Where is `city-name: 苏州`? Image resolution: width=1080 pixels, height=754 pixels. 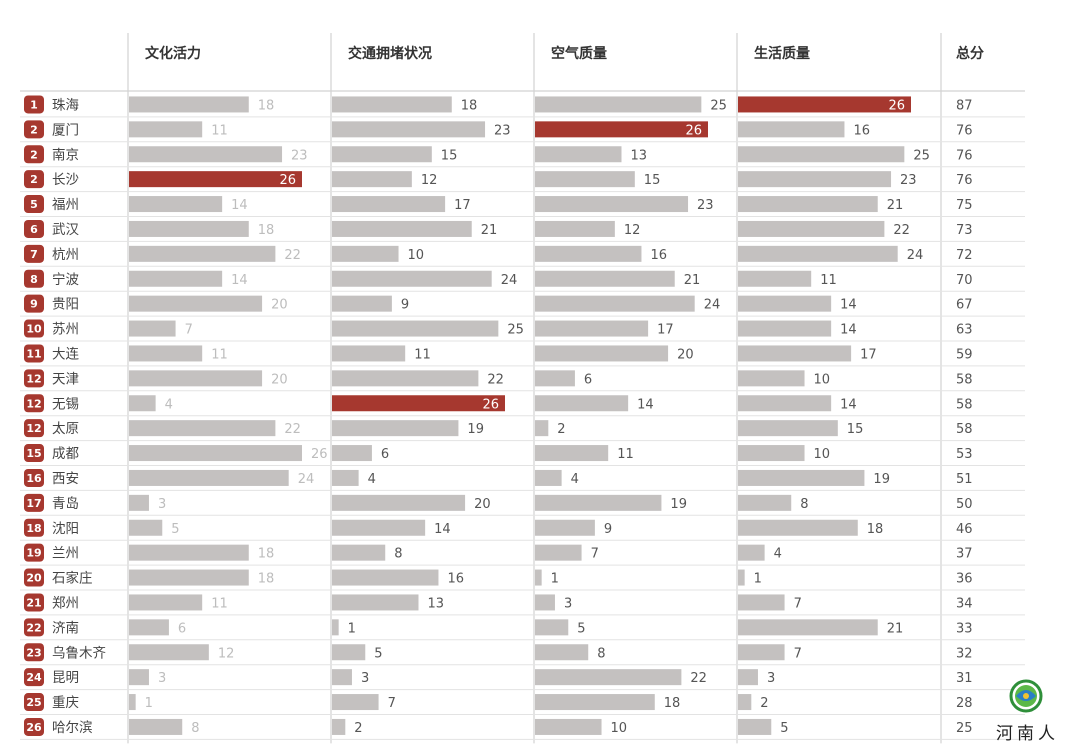 city-name: 苏州 is located at coordinates (65, 330).